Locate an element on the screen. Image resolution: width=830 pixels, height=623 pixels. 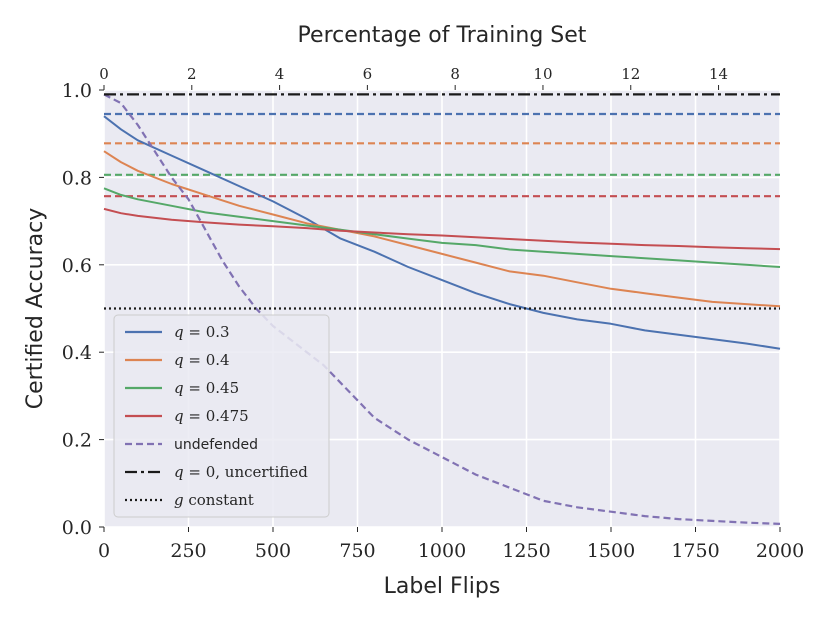
legend-label: undefended is located at coordinates (216, 445).